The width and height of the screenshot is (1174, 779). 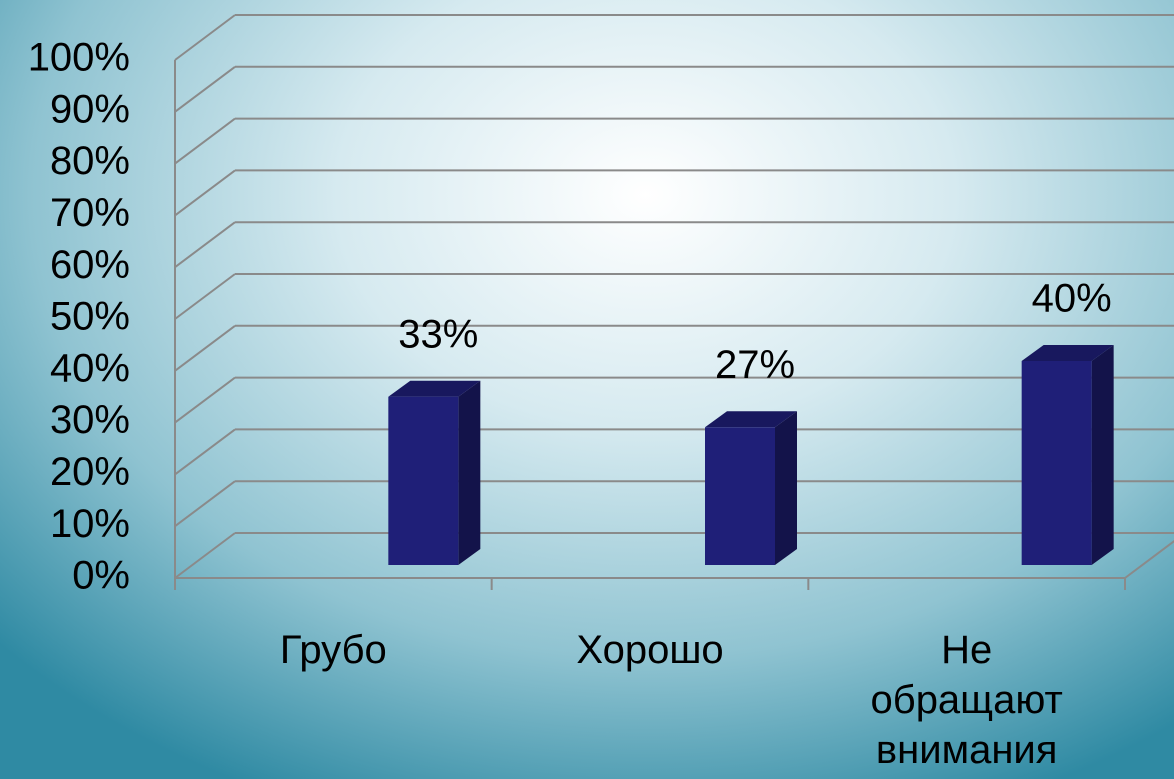 What do you see at coordinates (650, 650) in the screenshot?
I see `x-tick-label: Хорошо` at bounding box center [650, 650].